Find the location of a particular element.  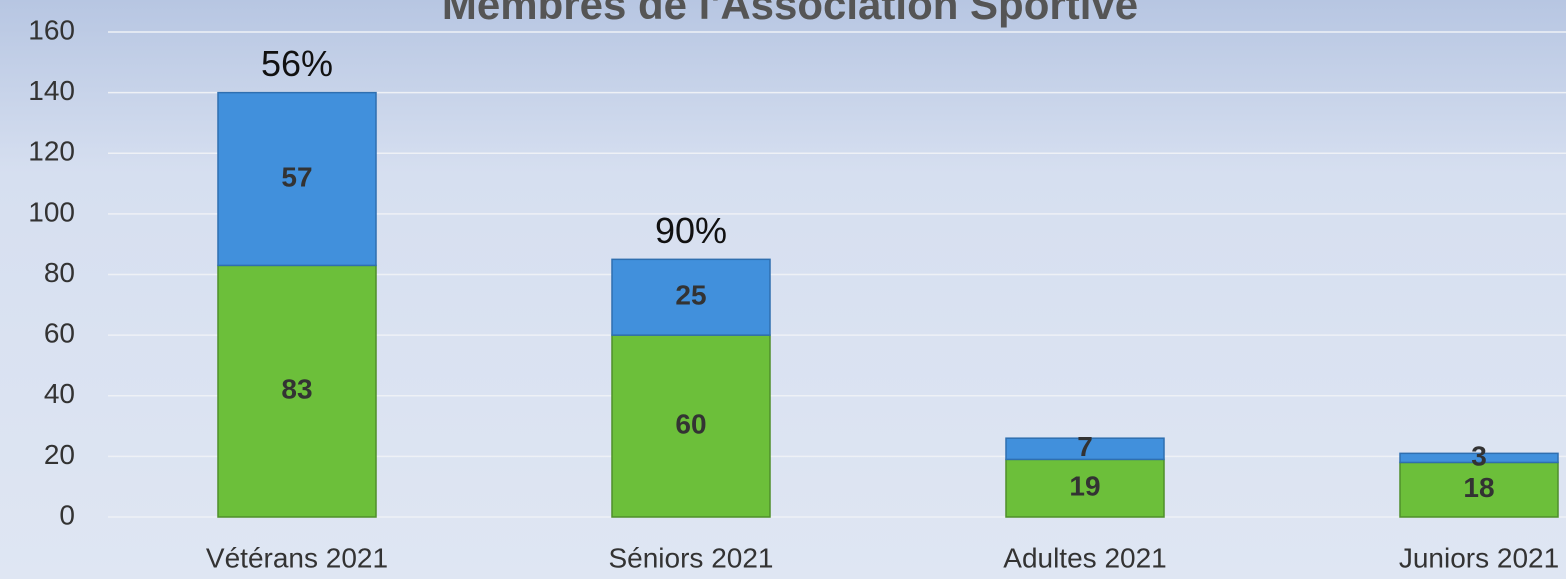

y-tick-label: 160 is located at coordinates (51, 29).